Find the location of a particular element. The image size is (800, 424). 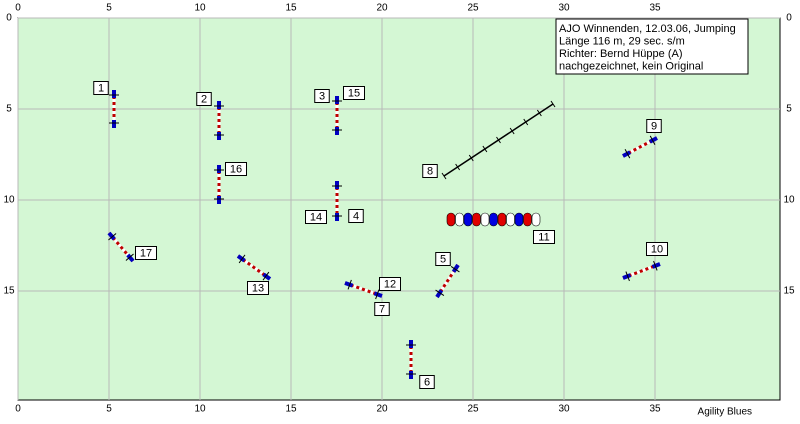

info-line: Richter: Bernd Hüppe (A) is located at coordinates (621, 54).